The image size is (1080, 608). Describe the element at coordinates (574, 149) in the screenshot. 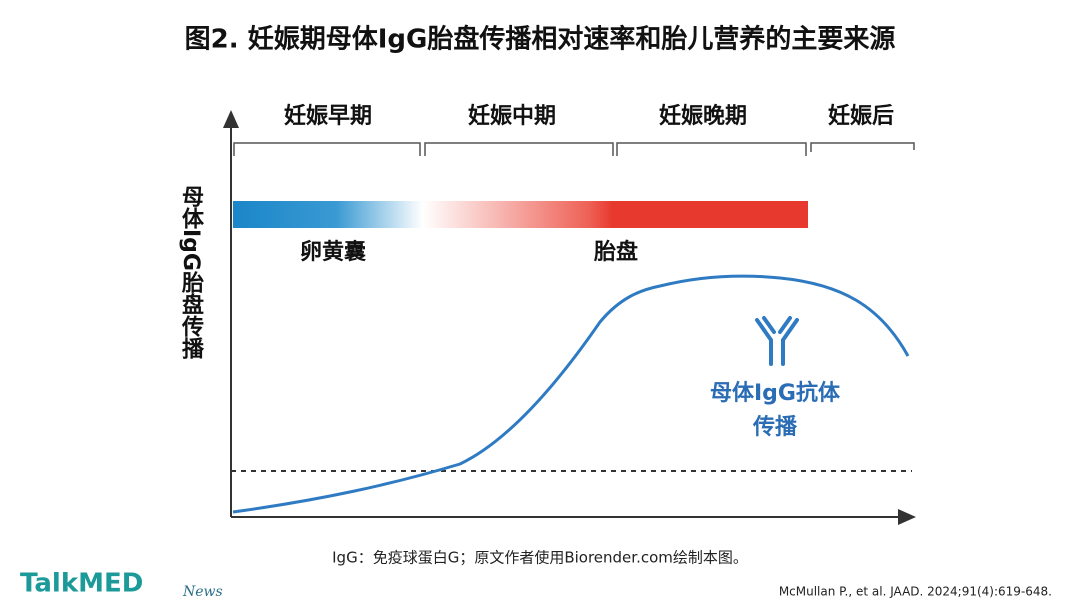

I see `phase-brackets` at that location.